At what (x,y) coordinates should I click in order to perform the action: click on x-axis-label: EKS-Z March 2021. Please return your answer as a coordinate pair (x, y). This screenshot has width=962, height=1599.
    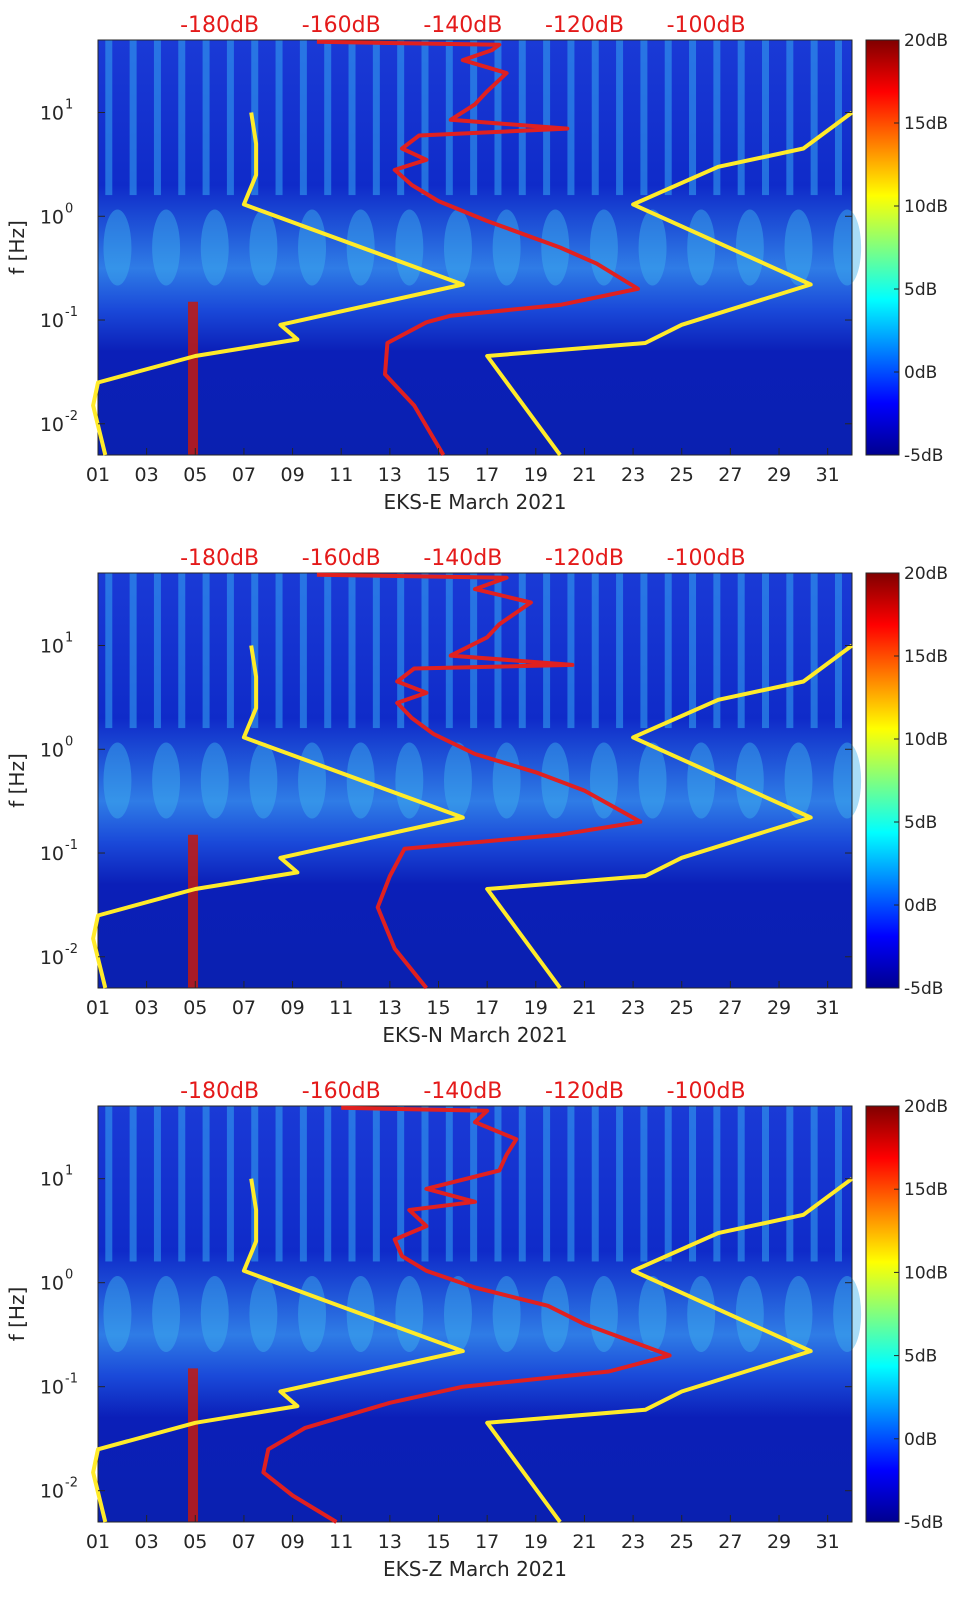
    Looking at the image, I should click on (475, 1569).